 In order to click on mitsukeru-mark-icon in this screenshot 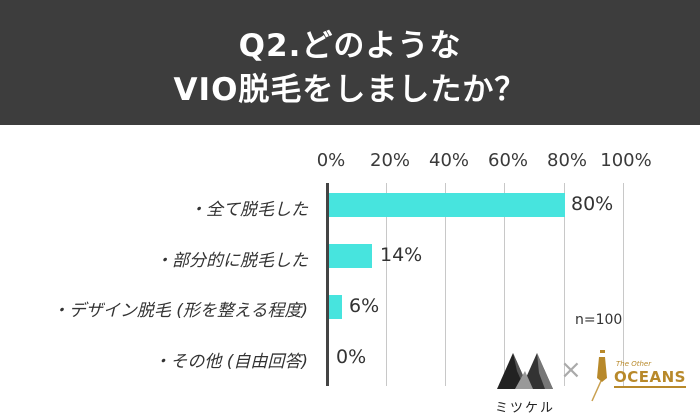, I will do `click(525, 371)`.